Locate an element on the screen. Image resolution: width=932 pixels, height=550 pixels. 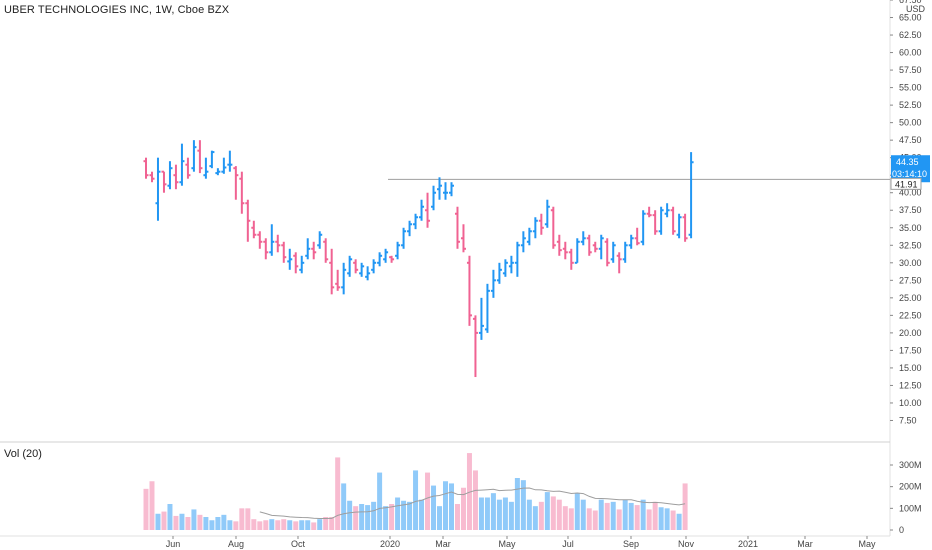
price-tick-label: 50.00 is located at coordinates (910, 123).